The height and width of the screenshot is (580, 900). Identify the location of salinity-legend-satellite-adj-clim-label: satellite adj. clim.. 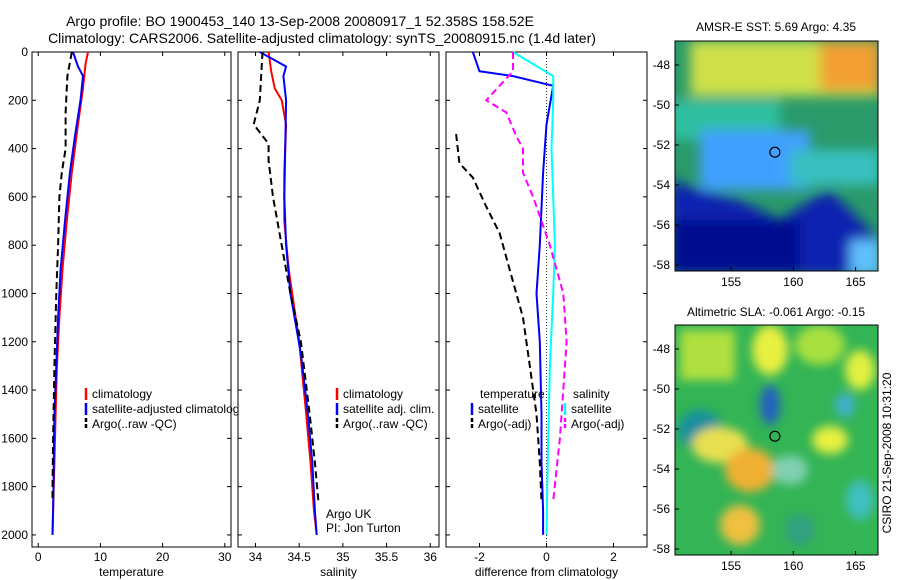
(388, 409).